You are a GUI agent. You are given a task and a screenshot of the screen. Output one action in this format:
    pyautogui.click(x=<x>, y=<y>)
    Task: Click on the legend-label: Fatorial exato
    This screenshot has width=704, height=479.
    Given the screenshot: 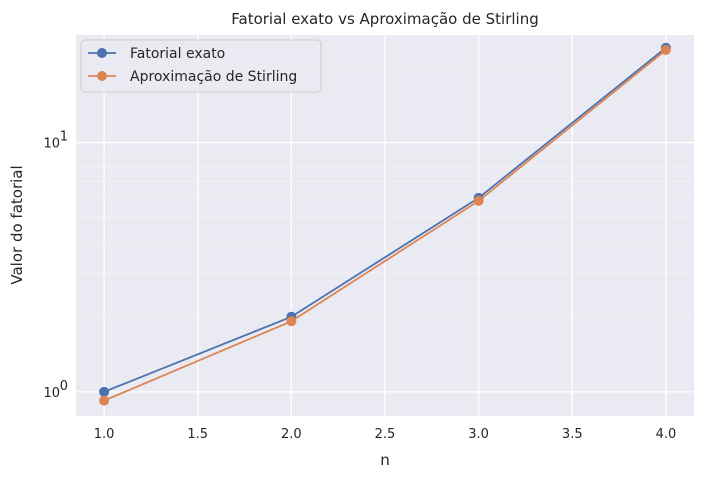 What is the action you would take?
    pyautogui.click(x=177, y=54)
    